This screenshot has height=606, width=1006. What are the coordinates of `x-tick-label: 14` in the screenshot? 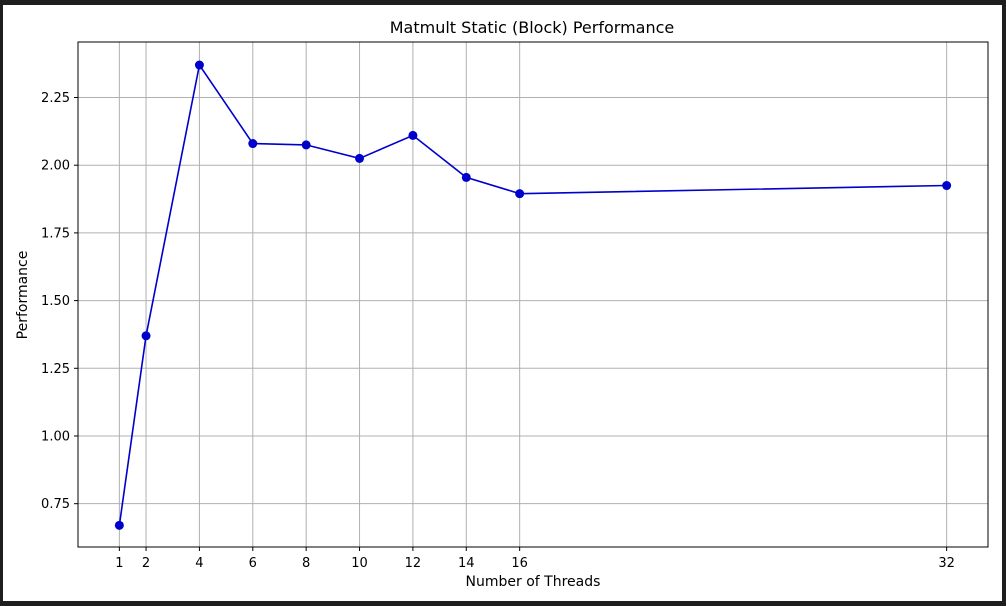 It's located at (466, 563).